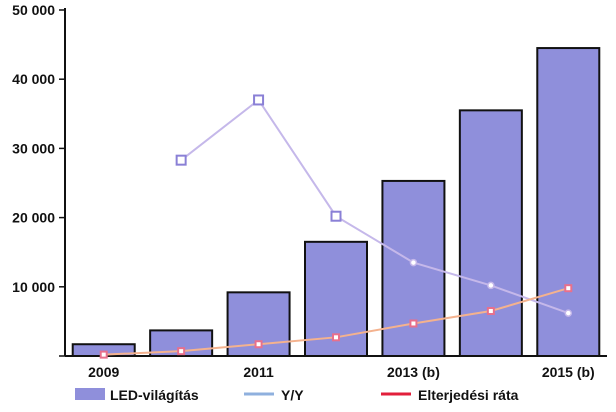 Image resolution: width=616 pixels, height=412 pixels. I want to click on y-tick-label: 50 000, so click(33, 10).